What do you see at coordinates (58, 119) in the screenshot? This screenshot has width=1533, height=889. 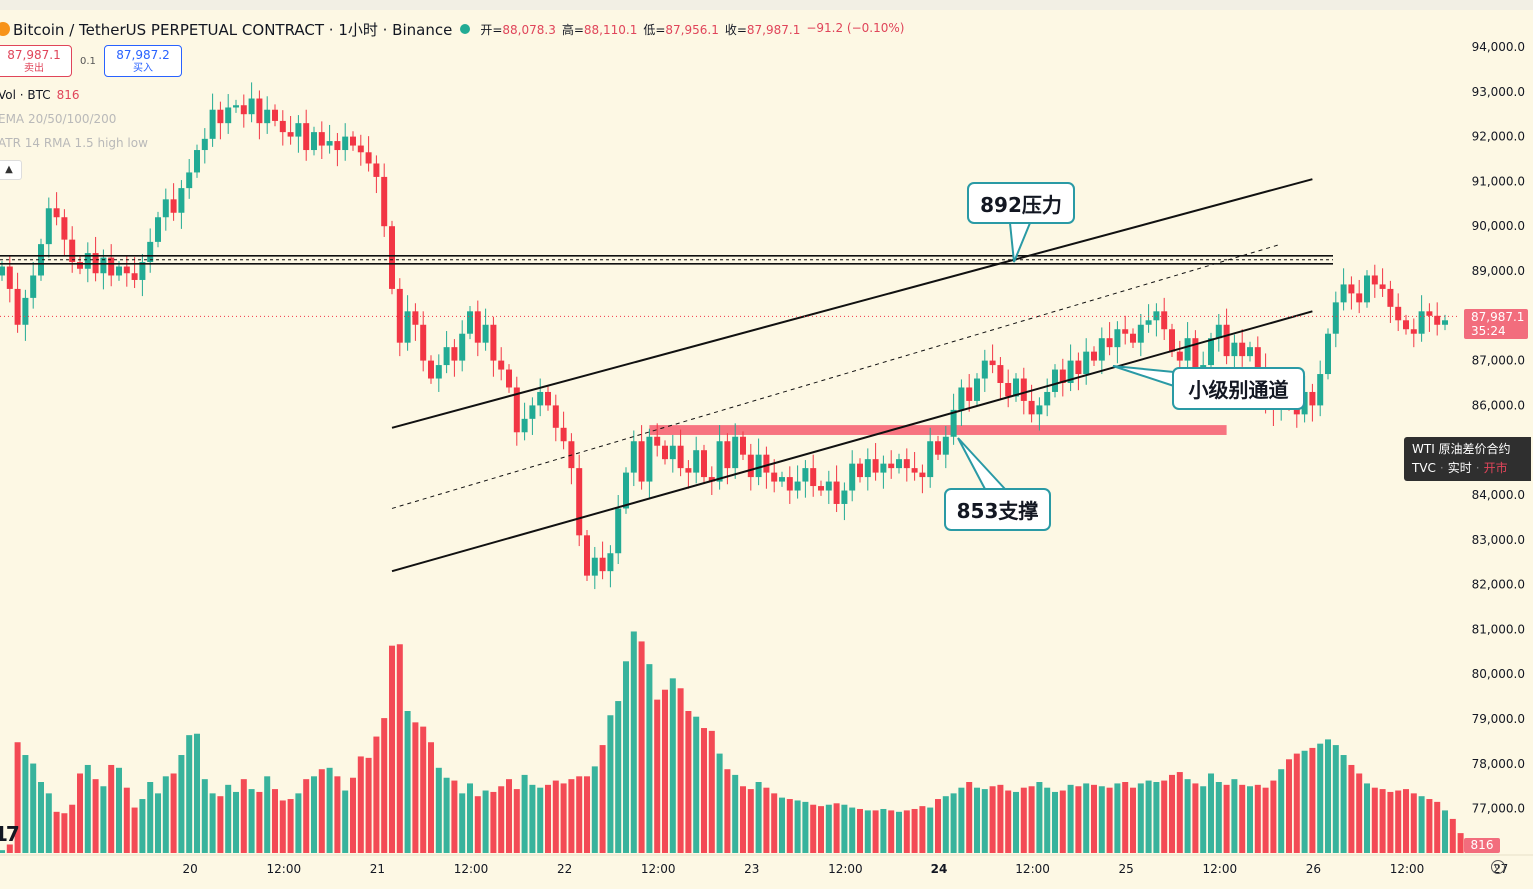 I see `ema-indicator-legend: EMA 20/50/100/200` at bounding box center [58, 119].